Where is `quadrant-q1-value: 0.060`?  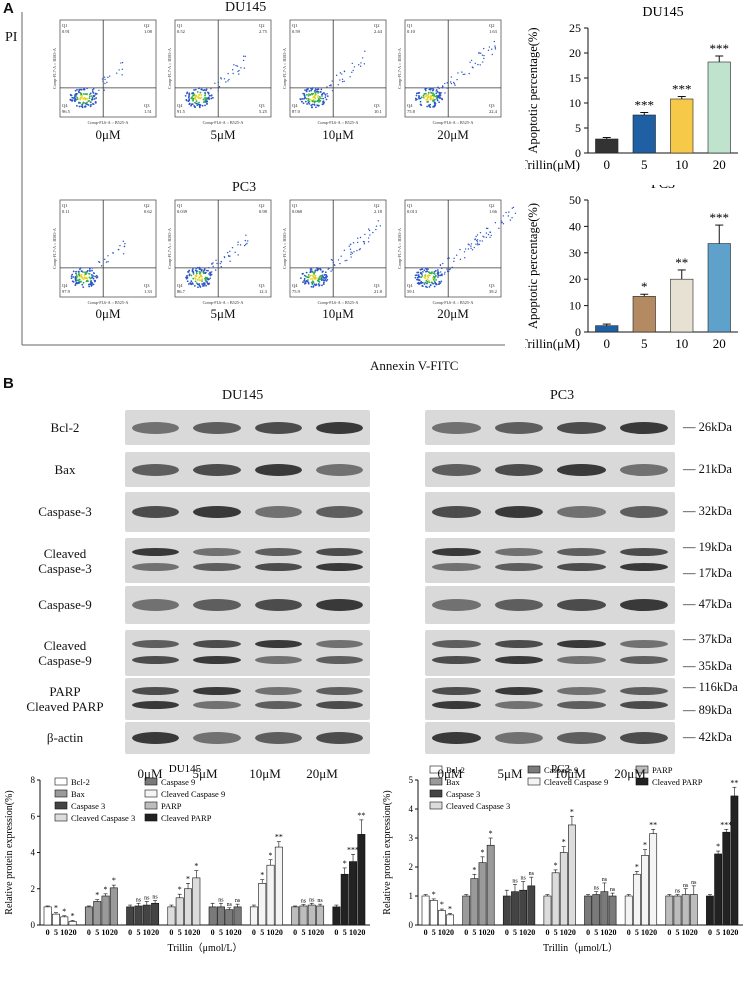
quadrant-q1-value: 0.060 is located at coordinates (297, 211).